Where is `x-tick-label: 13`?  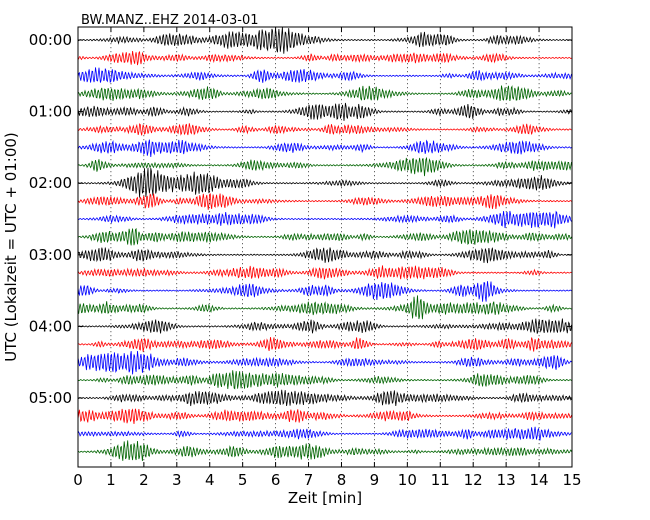
x-tick-label: 13 is located at coordinates (506, 480).